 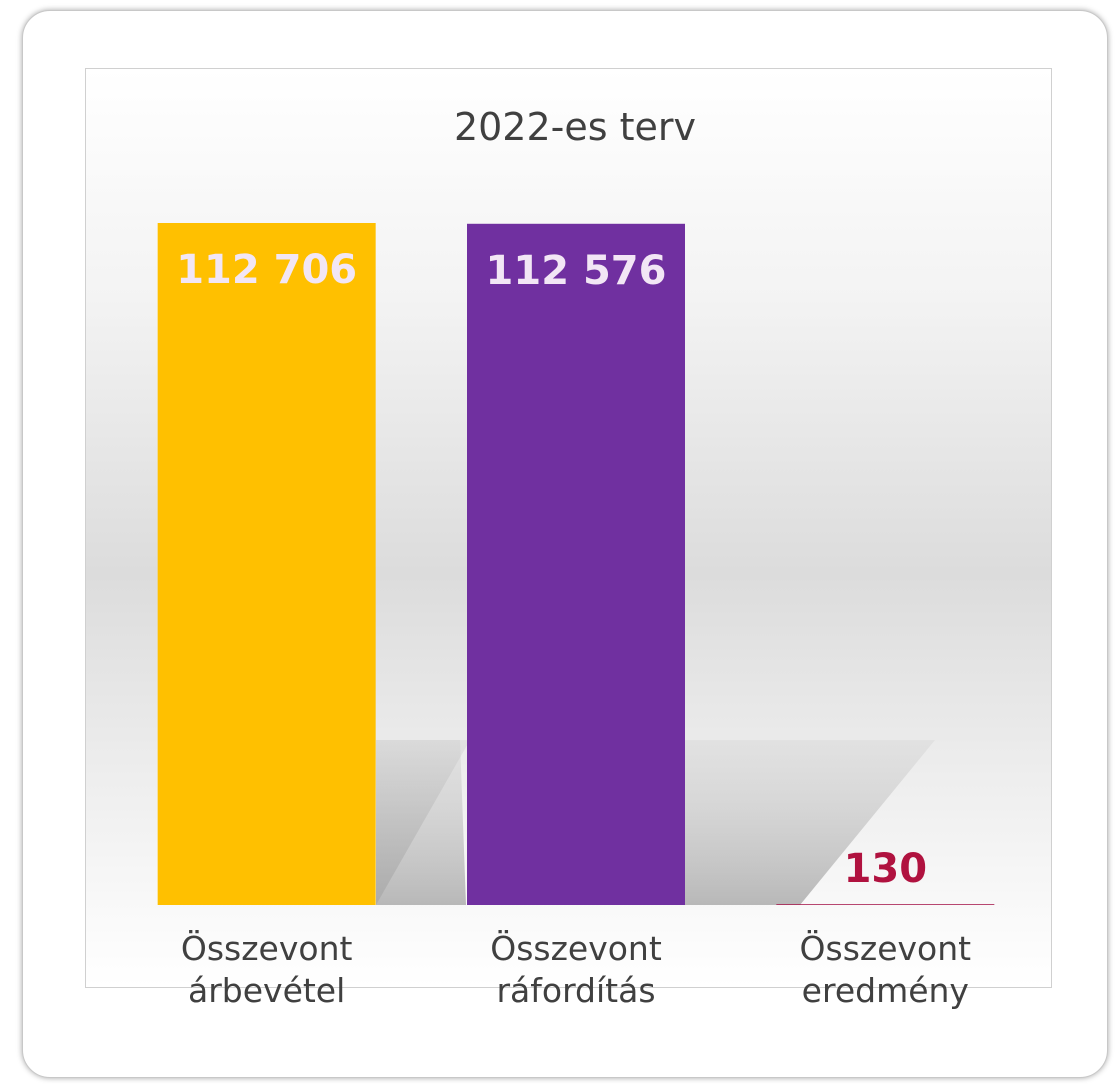 What do you see at coordinates (885, 969) in the screenshot?
I see `x-tick-label: Összevont eredmény` at bounding box center [885, 969].